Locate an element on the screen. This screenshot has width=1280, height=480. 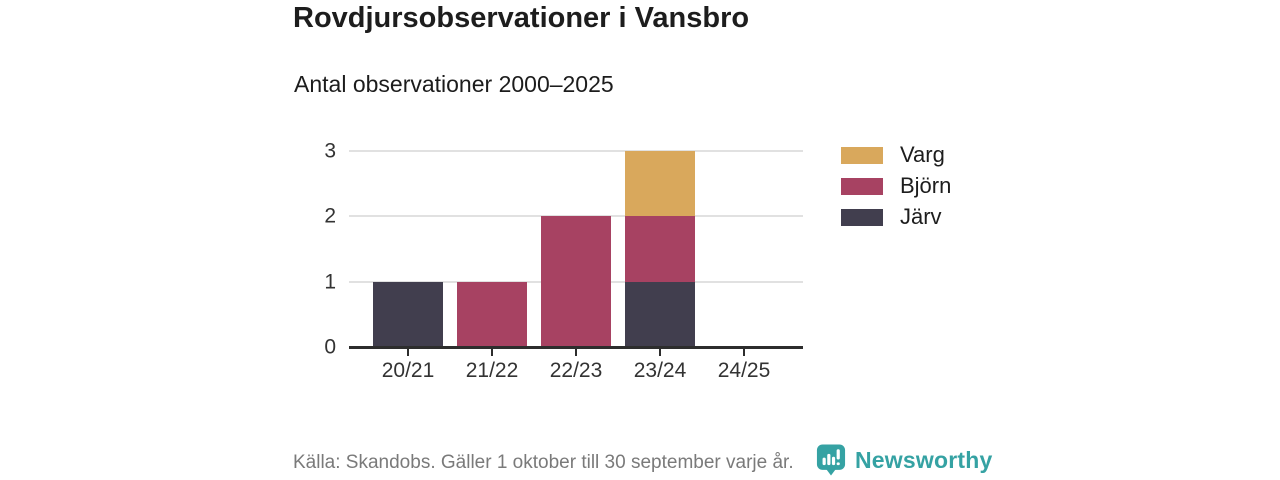
x-tick-label: 22/23 is located at coordinates (576, 370).